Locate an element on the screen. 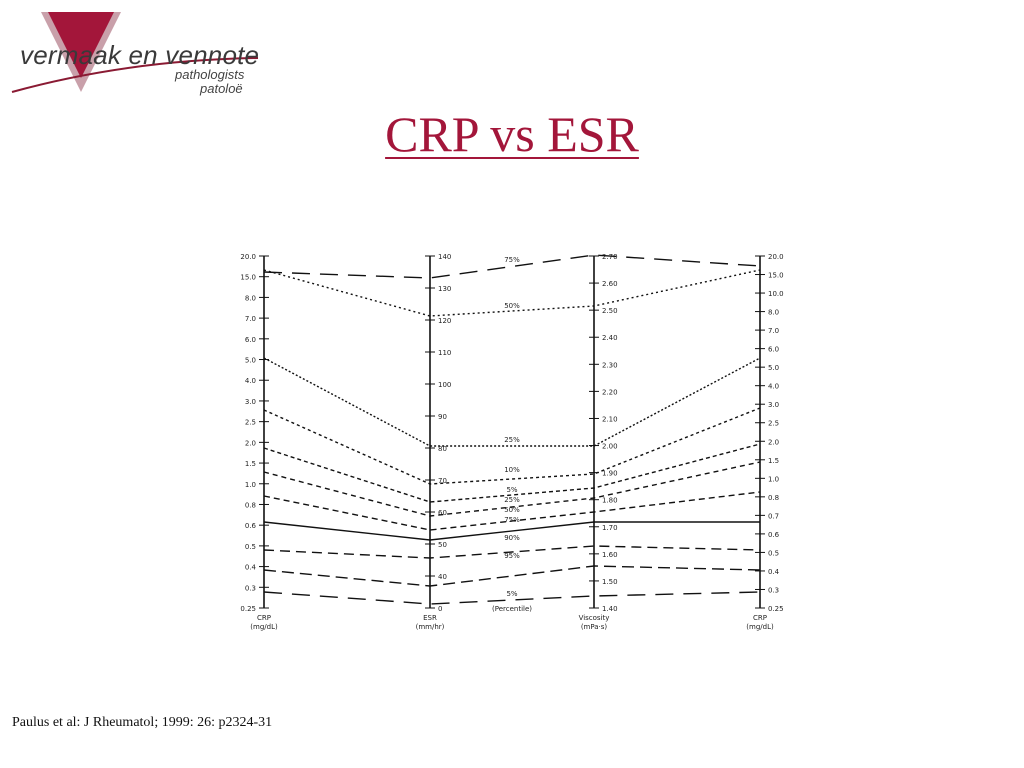 The width and height of the screenshot is (1024, 768). nomogram-tick-label: 130 is located at coordinates (444, 289).